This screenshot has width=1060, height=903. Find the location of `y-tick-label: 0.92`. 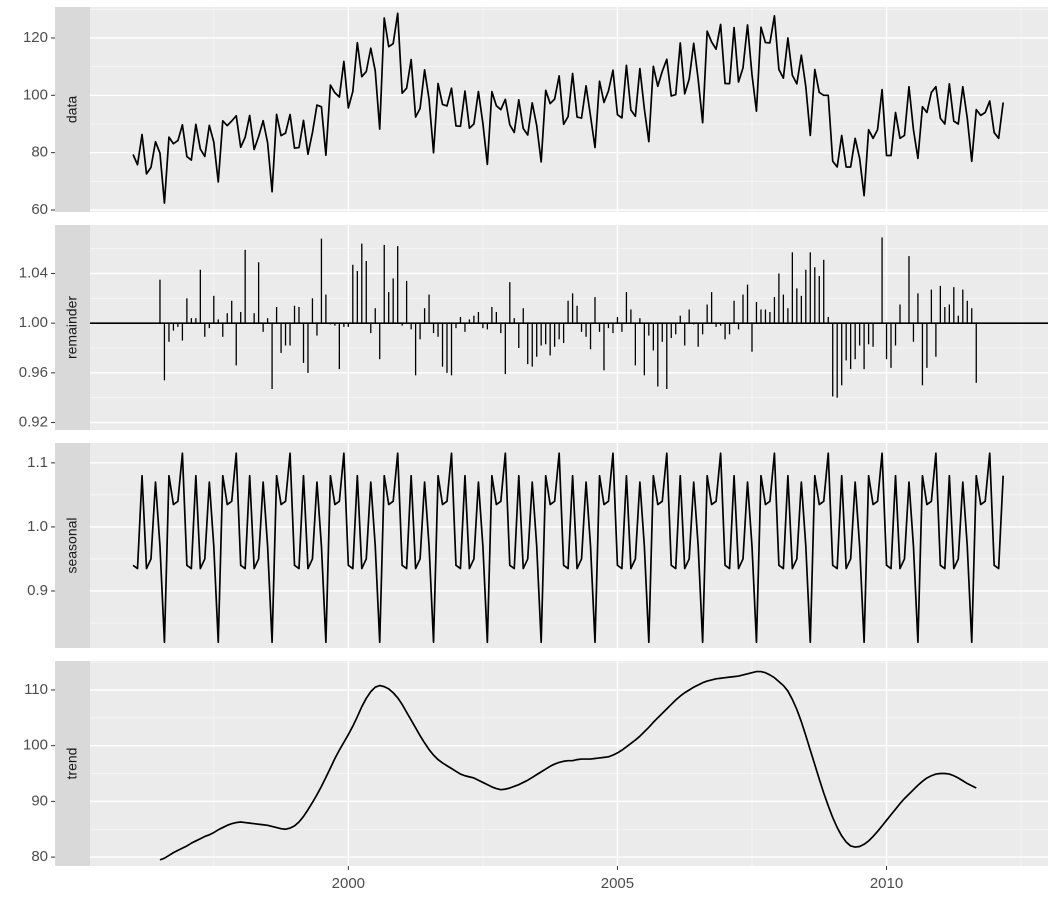

y-tick-label: 0.92 is located at coordinates (33, 422).